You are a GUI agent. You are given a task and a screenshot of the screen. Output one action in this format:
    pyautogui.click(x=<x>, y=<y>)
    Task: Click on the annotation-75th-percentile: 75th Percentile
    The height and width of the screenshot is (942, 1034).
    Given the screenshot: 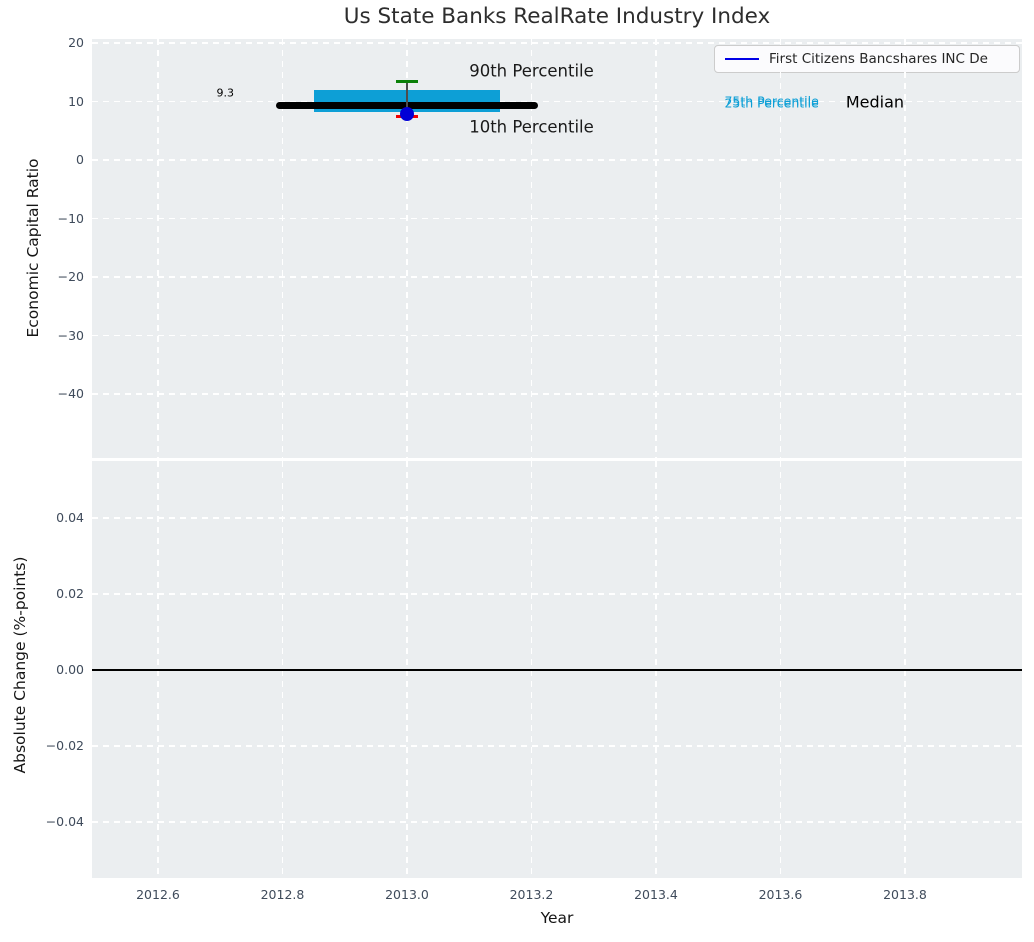 What is the action you would take?
    pyautogui.click(x=771, y=101)
    